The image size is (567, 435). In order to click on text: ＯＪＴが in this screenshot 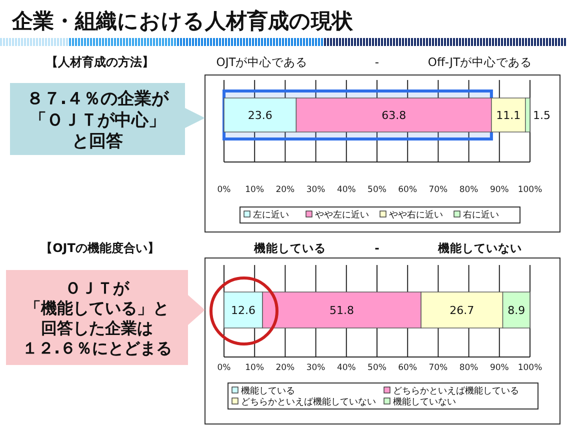, I will do `click(97, 288)`.